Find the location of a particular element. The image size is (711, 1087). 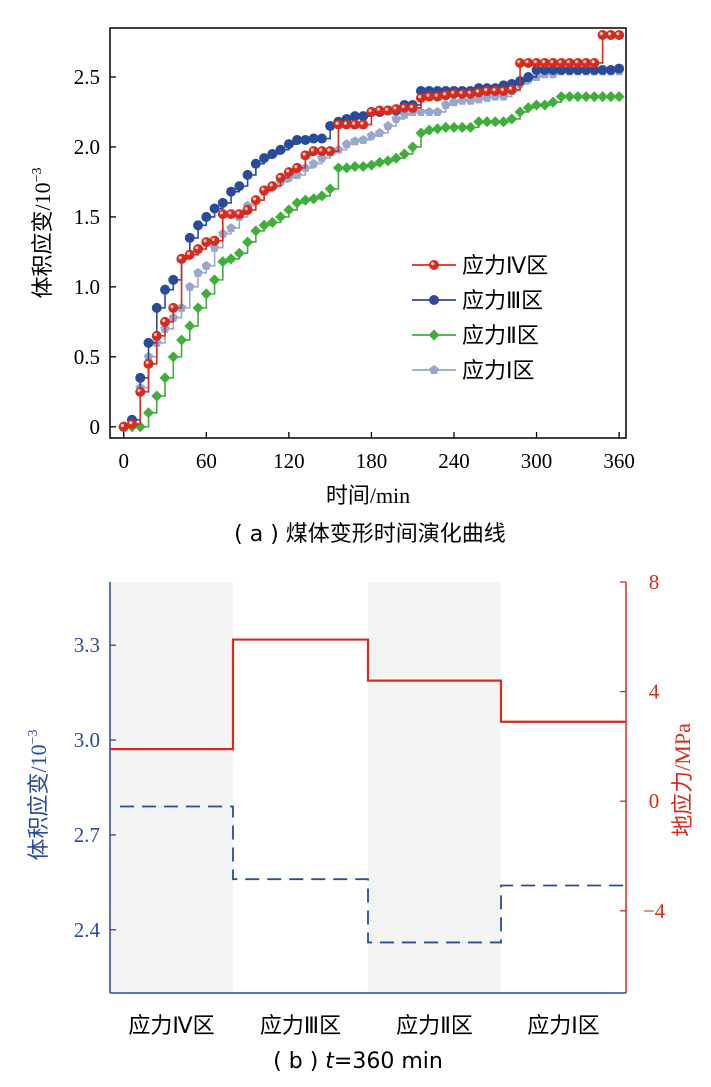

chart-a-x-tick-label: 180 is located at coordinates (372, 461).